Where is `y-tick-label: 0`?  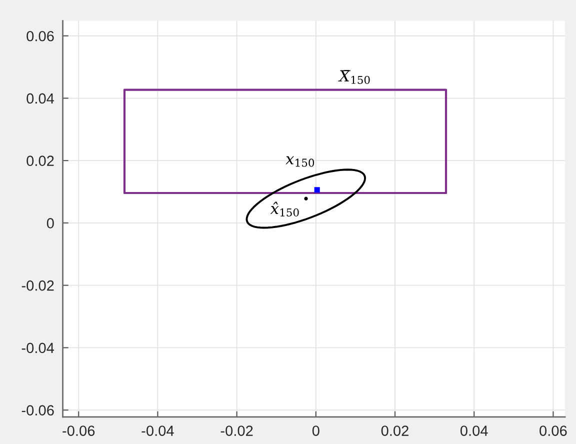 y-tick-label: 0 is located at coordinates (50, 223).